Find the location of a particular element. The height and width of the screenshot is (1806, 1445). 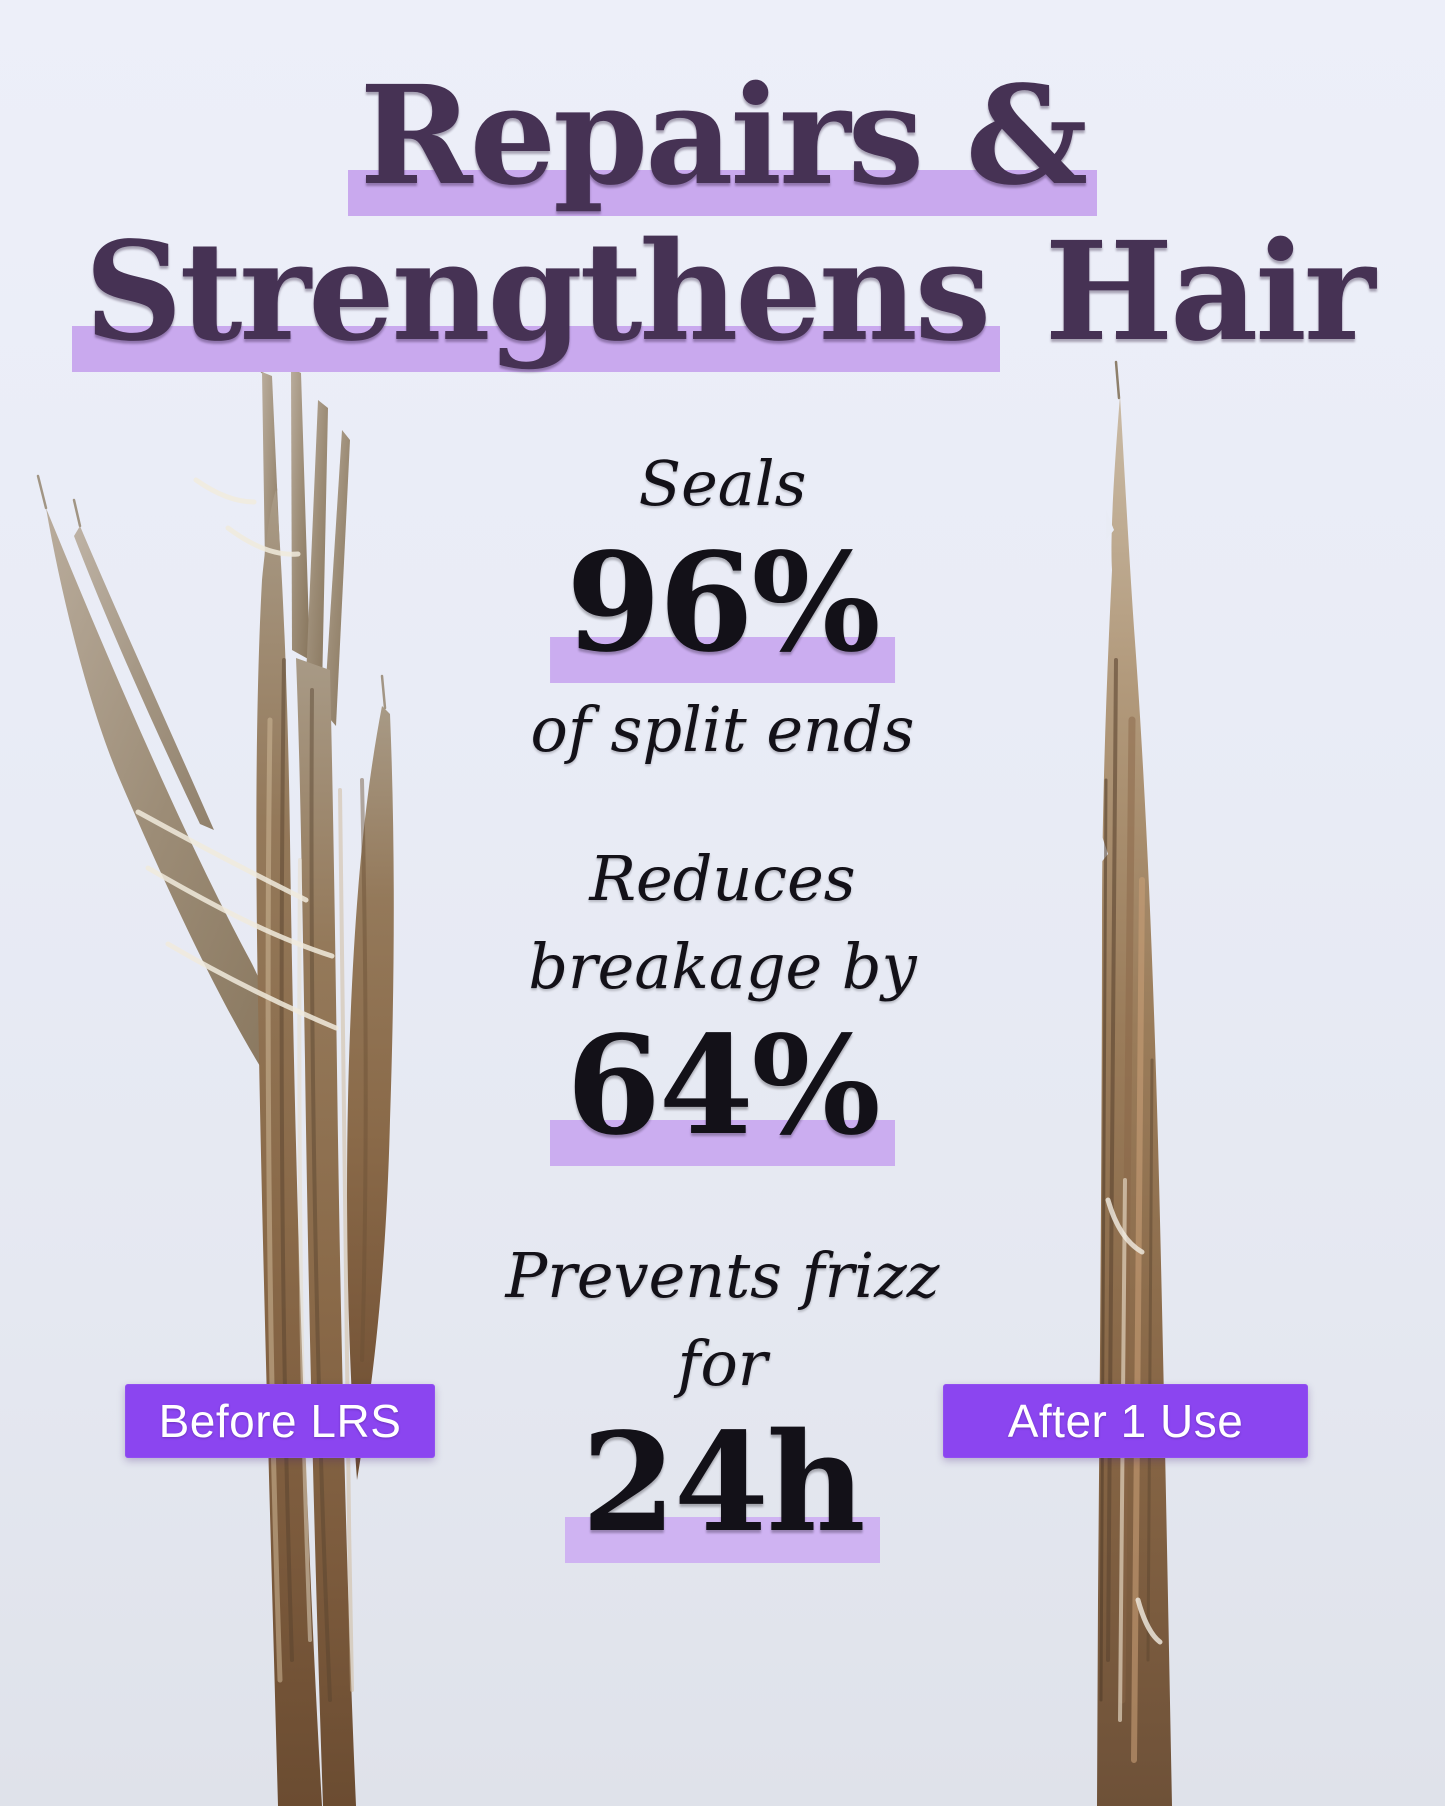

headline-line2: Strengthens Hair is located at coordinates (722, 292).